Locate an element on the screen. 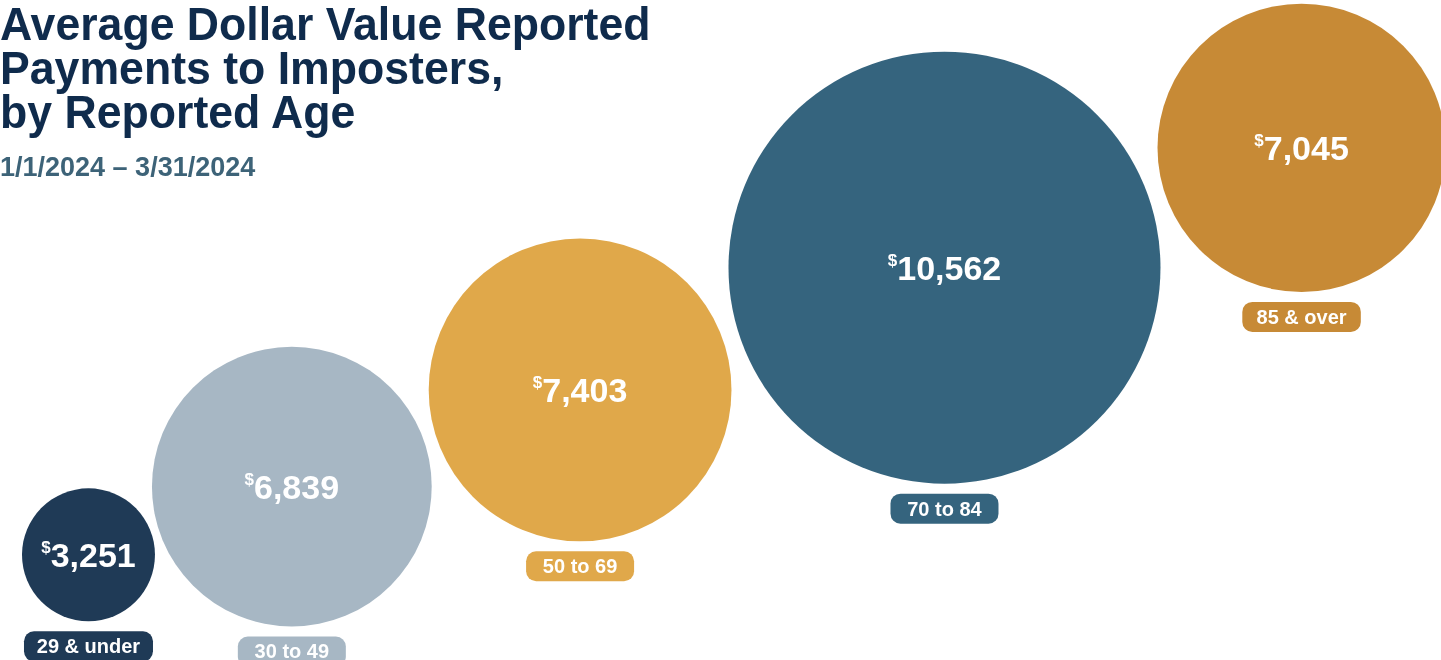 The image size is (1441, 660). category-label: 85 & over is located at coordinates (1301, 316).